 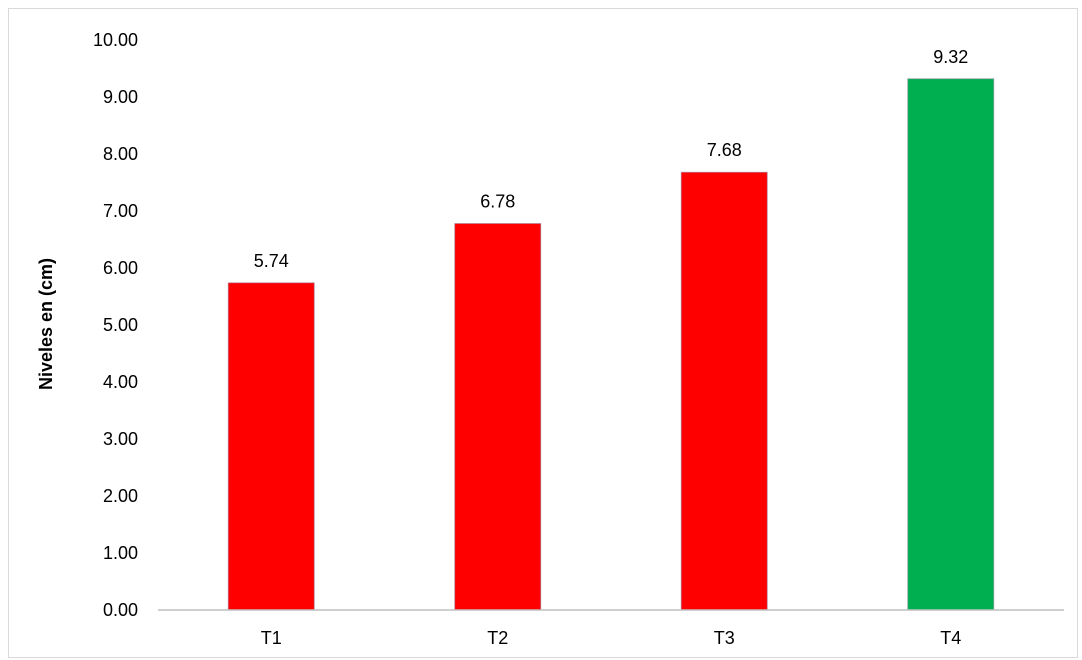 I want to click on bar-t2, so click(x=498, y=417).